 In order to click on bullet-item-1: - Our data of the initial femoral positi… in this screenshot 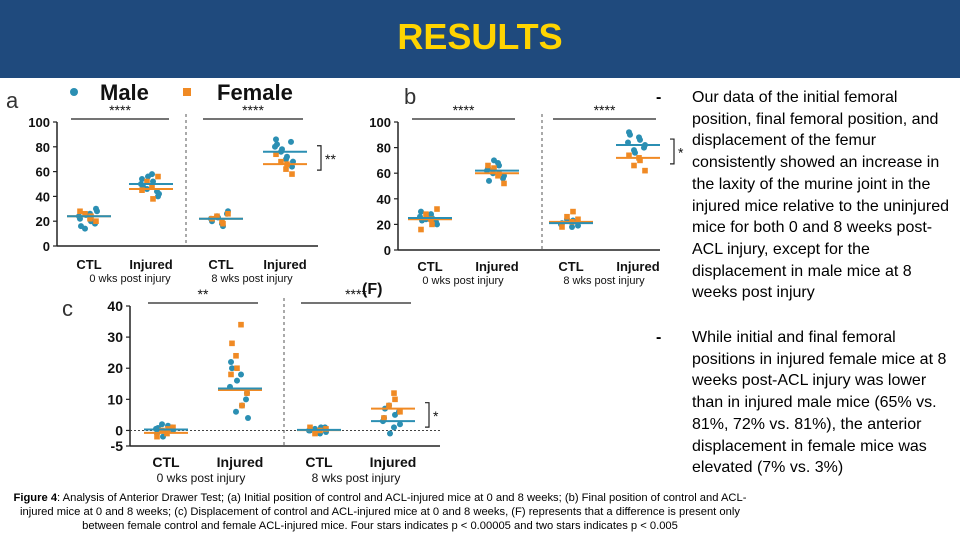, I will do `click(808, 195)`.